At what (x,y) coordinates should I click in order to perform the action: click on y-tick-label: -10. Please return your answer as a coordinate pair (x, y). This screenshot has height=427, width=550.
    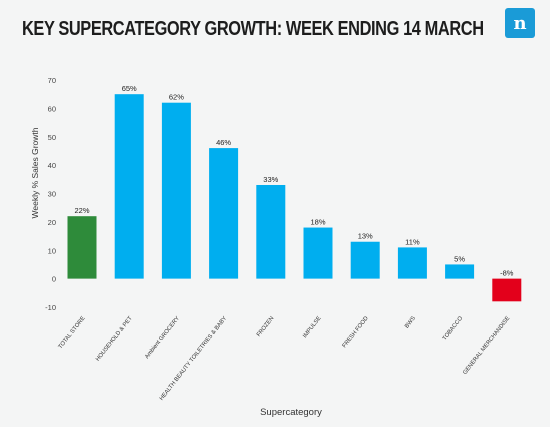
    Looking at the image, I should click on (50, 307).